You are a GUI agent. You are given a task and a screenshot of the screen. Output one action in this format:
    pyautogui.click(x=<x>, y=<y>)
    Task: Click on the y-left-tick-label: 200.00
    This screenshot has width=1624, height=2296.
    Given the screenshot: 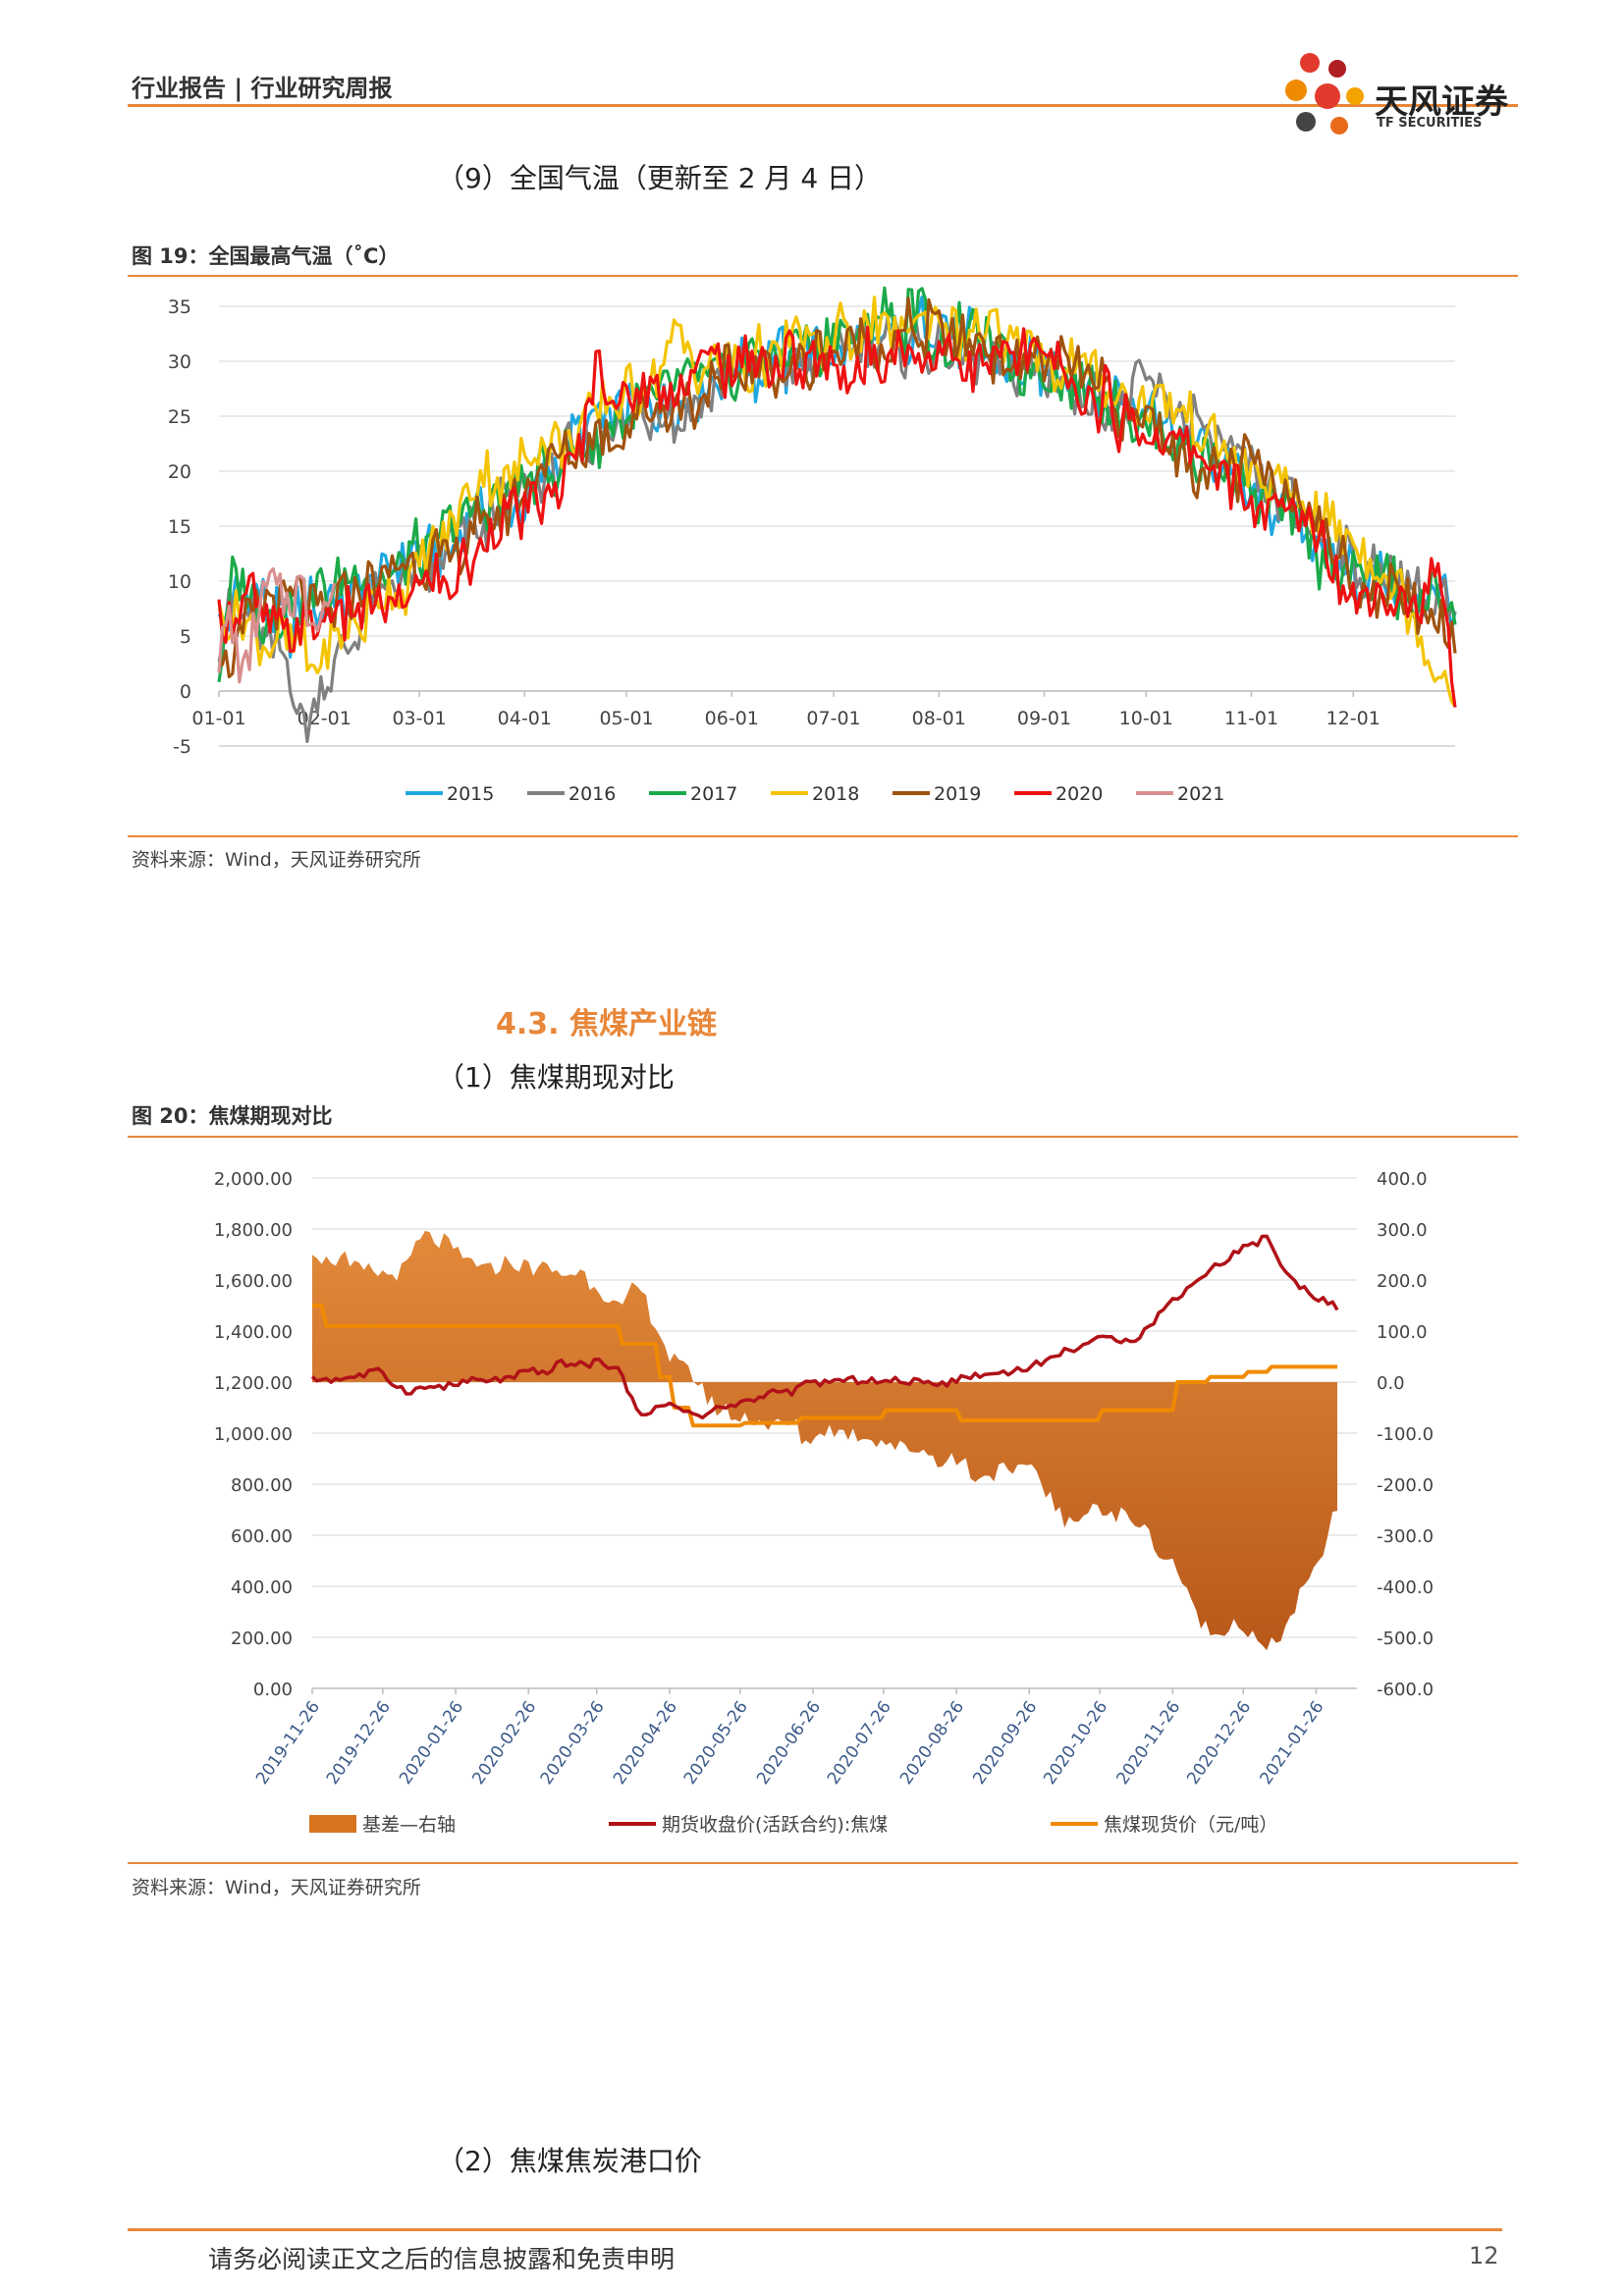 What is the action you would take?
    pyautogui.click(x=262, y=1639)
    